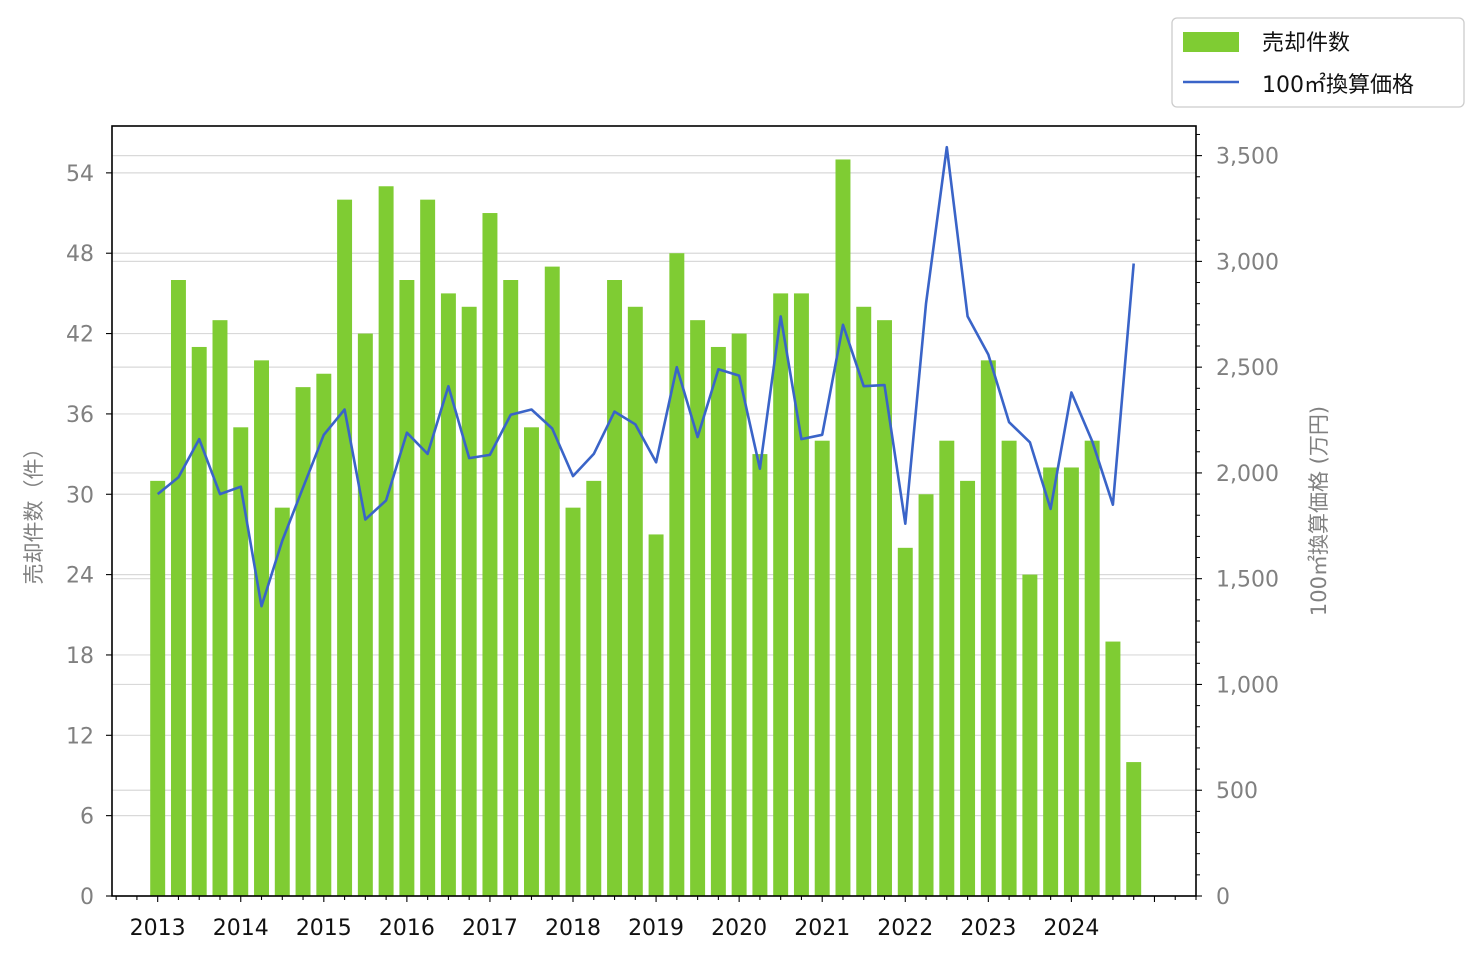 This screenshot has width=1482, height=961. I want to click on legend-box, so click(1318, 62).